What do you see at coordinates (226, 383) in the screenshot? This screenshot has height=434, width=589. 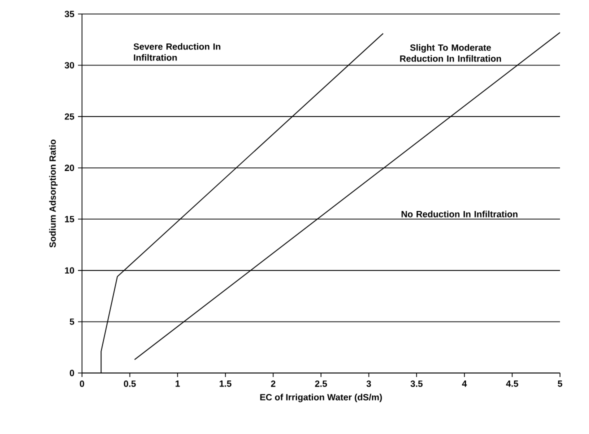 I see `x-tick-label: 1.5` at bounding box center [226, 383].